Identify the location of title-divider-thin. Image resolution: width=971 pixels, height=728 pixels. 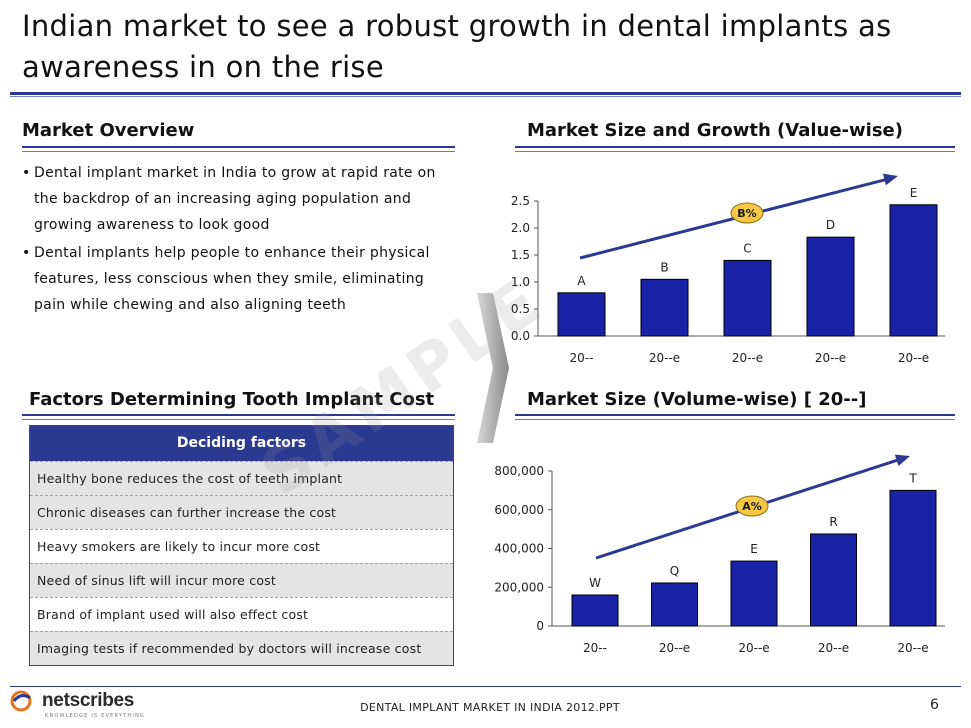
(485, 96).